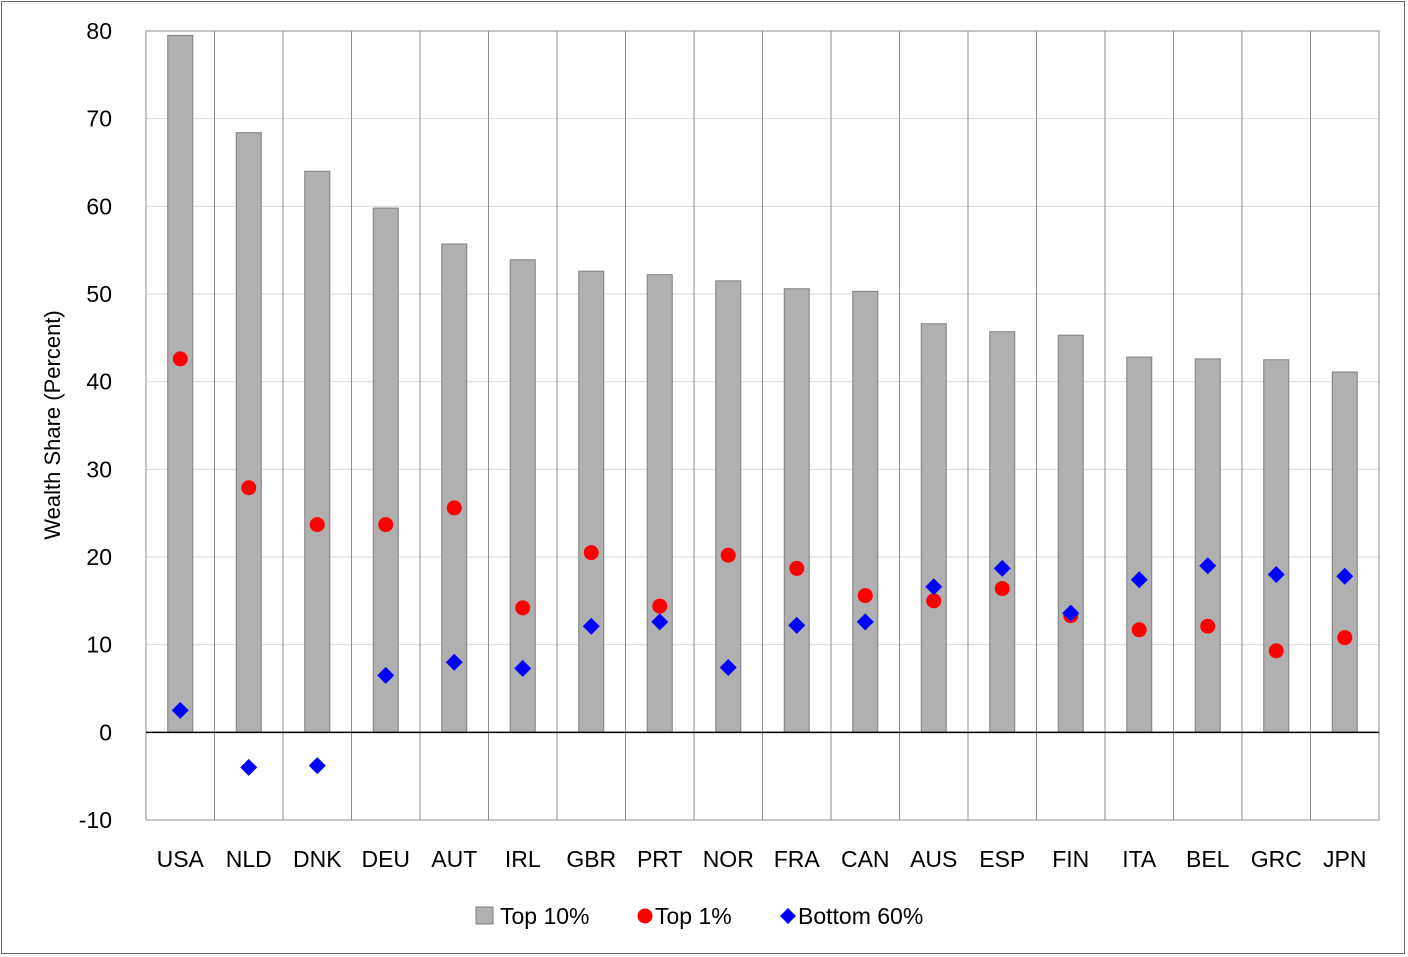 Image resolution: width=1408 pixels, height=957 pixels. What do you see at coordinates (1139, 859) in the screenshot?
I see `x-tick-label: ITA` at bounding box center [1139, 859].